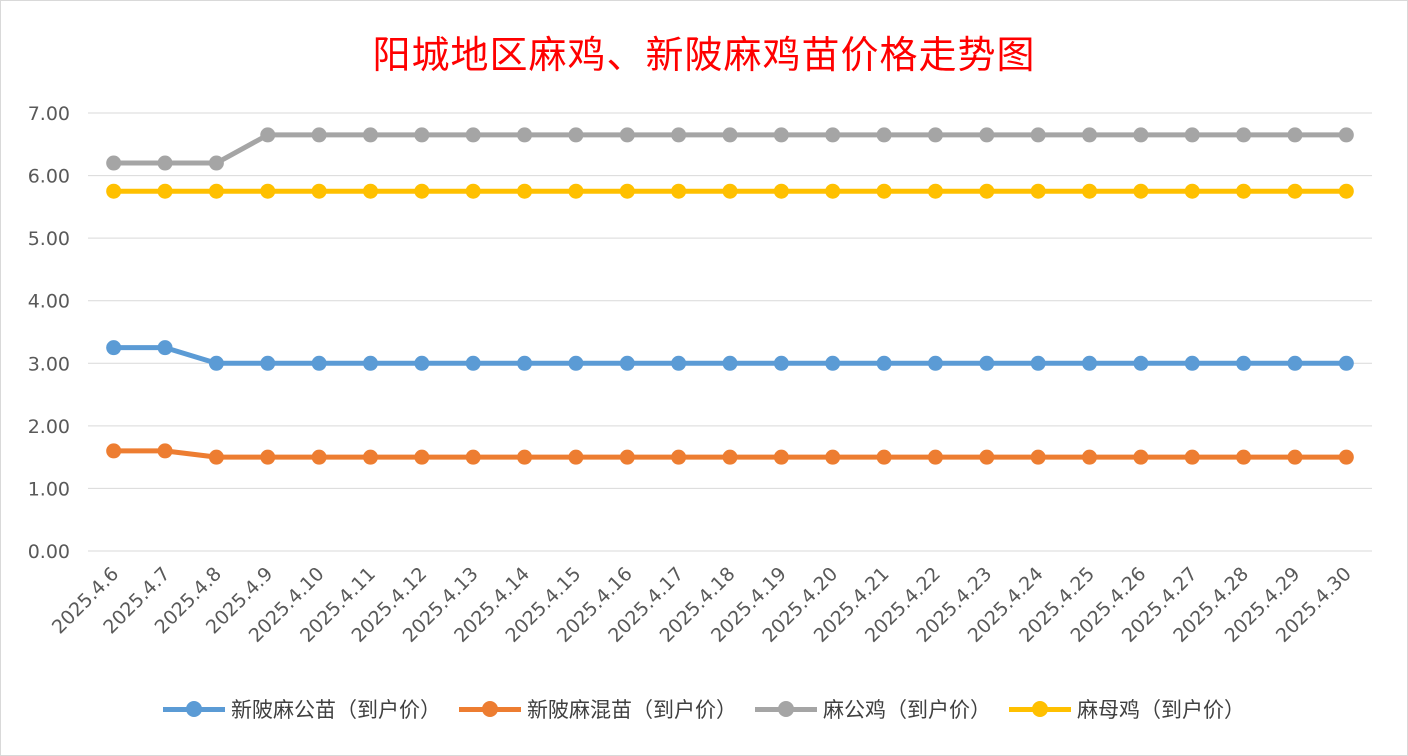  What do you see at coordinates (49, 489) in the screenshot?
I see `y-tick-label: 1.00` at bounding box center [49, 489].